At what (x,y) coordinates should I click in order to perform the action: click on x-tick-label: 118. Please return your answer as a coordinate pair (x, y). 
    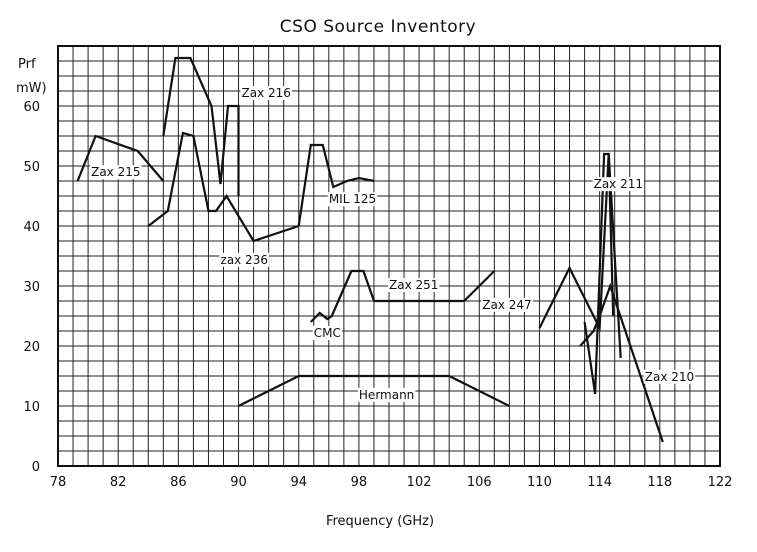
    Looking at the image, I should click on (659, 482).